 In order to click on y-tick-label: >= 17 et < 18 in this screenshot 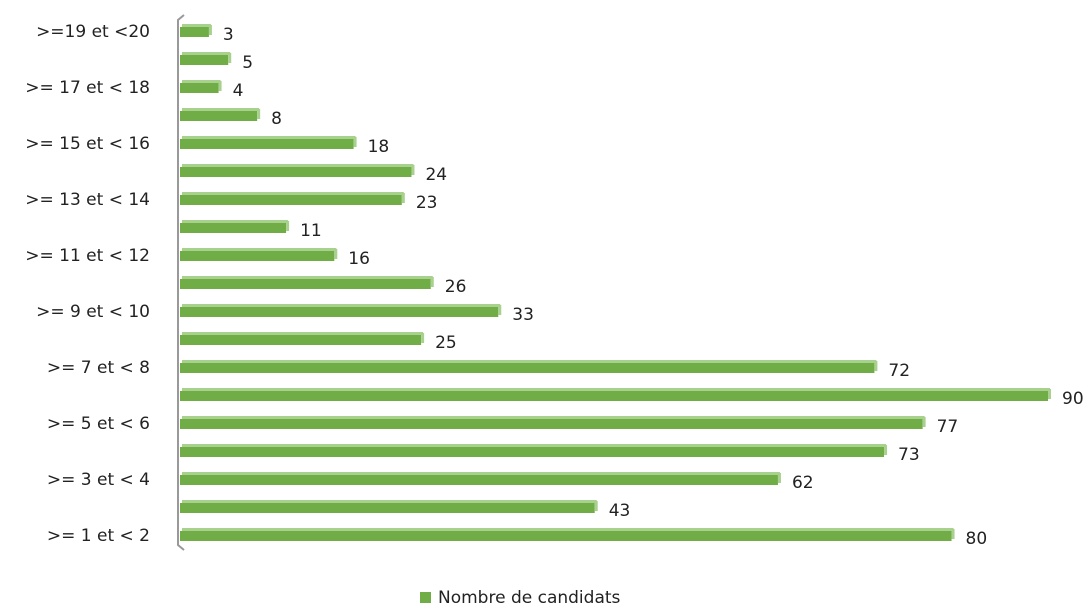, I will do `click(87, 88)`.